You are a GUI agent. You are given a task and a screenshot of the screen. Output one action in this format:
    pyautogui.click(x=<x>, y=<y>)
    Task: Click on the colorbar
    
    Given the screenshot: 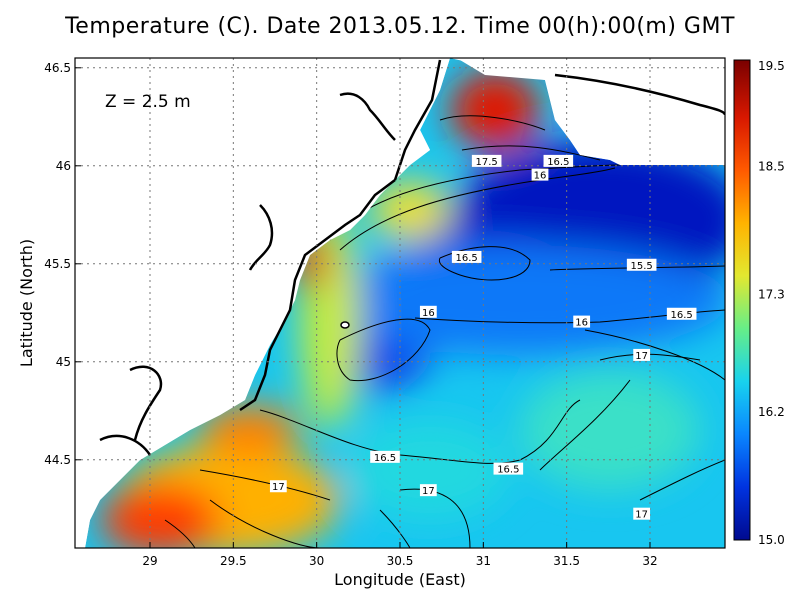 What is the action you would take?
    pyautogui.click(x=742, y=300)
    